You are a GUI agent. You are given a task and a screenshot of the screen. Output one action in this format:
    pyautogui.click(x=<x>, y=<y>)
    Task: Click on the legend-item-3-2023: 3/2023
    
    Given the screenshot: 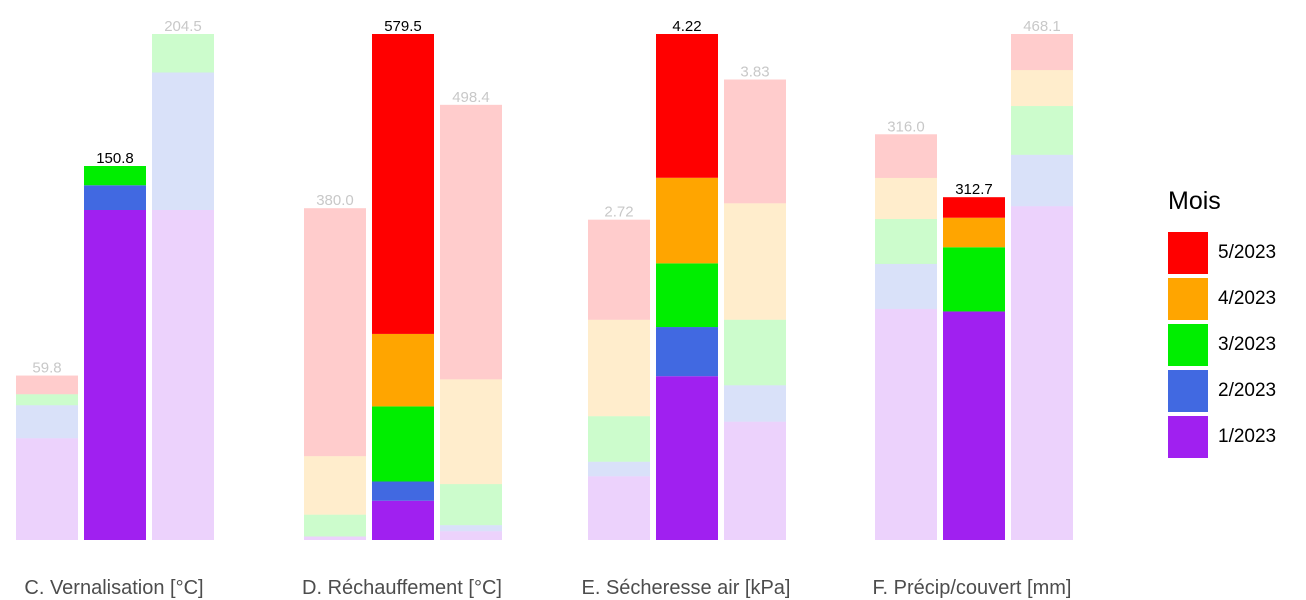 What is the action you would take?
    pyautogui.click(x=1236, y=345)
    